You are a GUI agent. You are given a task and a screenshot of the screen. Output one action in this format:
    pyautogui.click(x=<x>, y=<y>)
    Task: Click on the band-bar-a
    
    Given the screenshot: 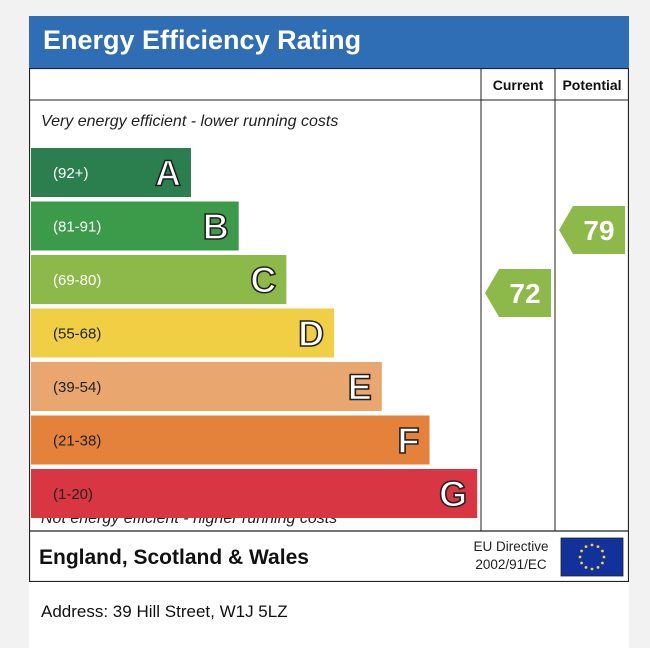 What is the action you would take?
    pyautogui.click(x=111, y=172)
    